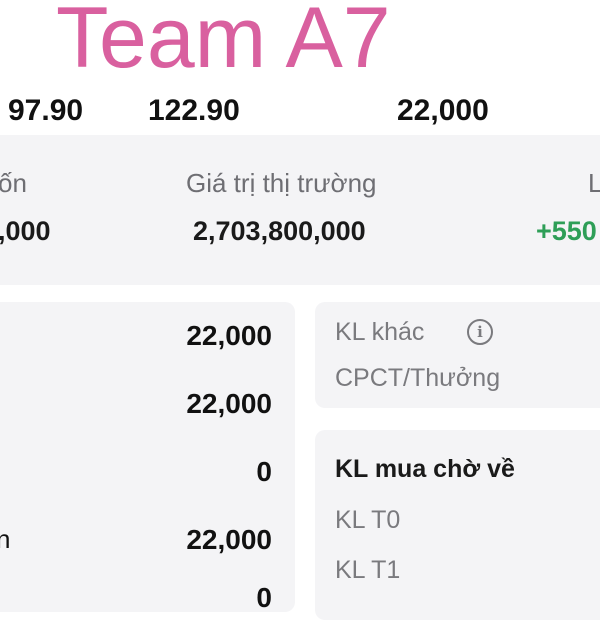 Image resolution: width=600 pixels, height=620 pixels. Describe the element at coordinates (368, 520) in the screenshot. I see `t0-label: KL T0` at that location.